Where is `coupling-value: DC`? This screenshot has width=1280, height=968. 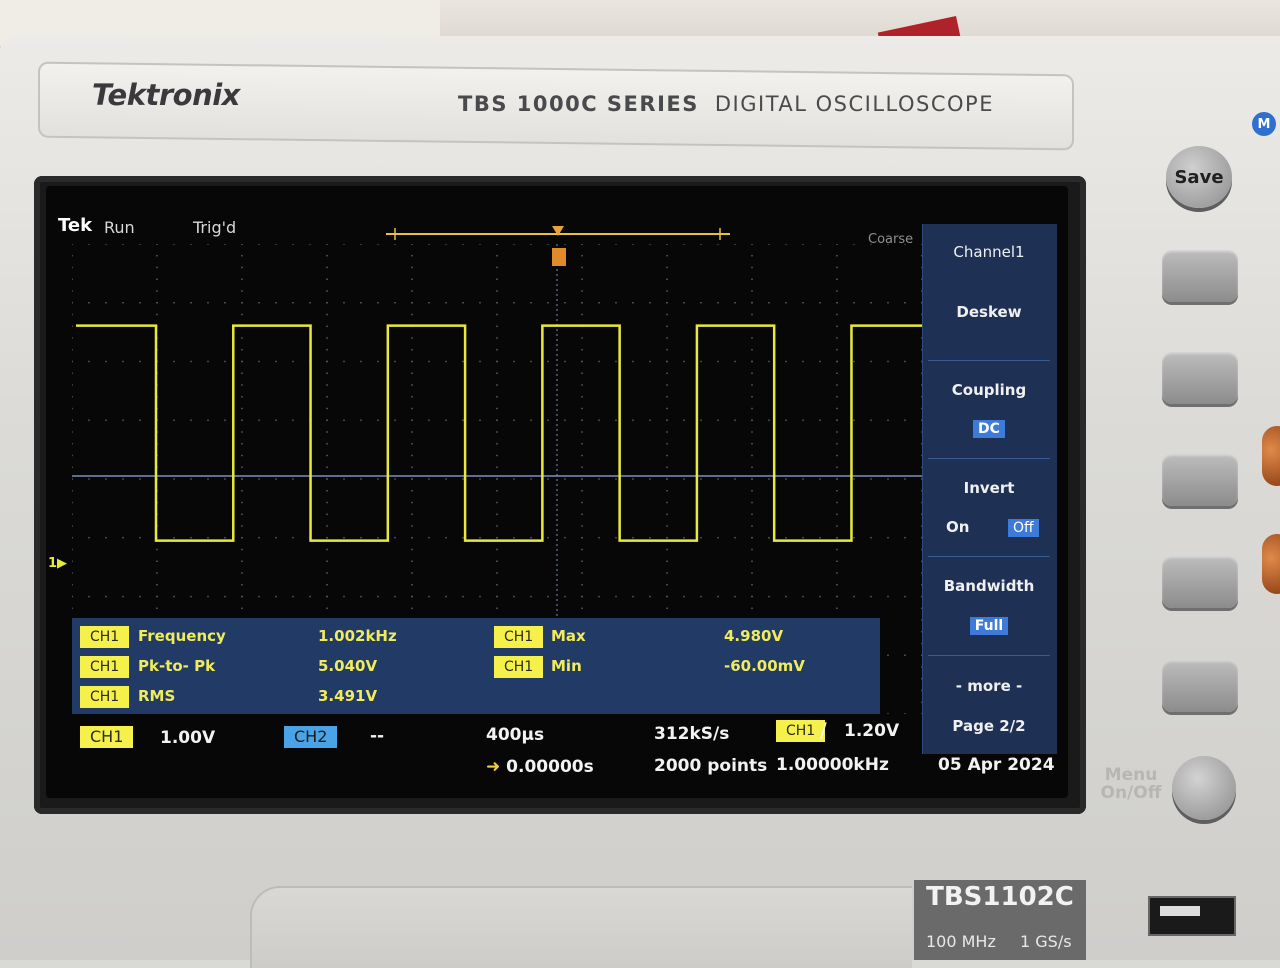 coupling-value: DC is located at coordinates (989, 428).